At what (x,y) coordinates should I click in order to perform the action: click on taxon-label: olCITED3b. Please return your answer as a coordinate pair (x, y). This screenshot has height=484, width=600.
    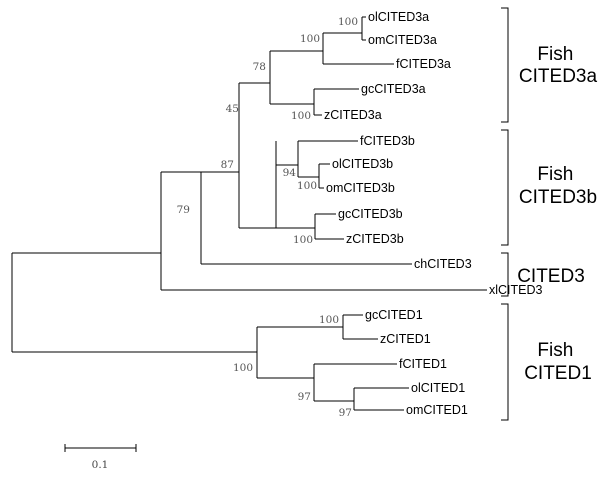
    Looking at the image, I should click on (362, 164).